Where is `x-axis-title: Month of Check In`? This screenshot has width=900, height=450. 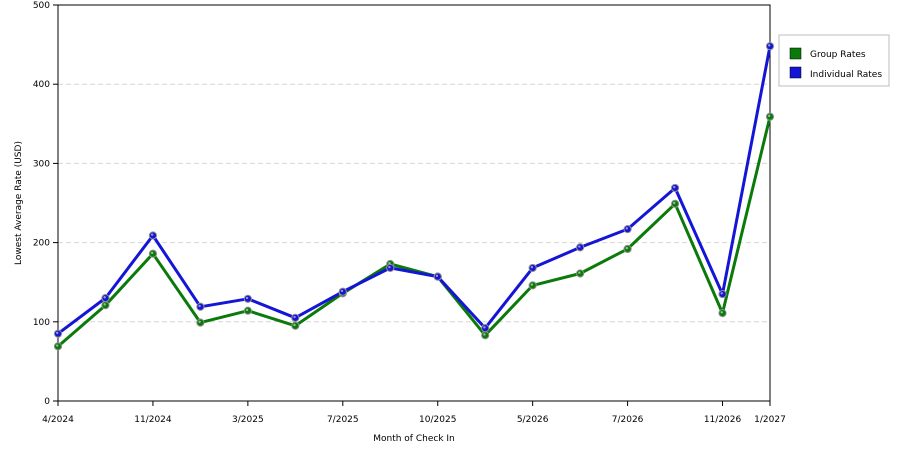 x-axis-title: Month of Check In is located at coordinates (414, 439).